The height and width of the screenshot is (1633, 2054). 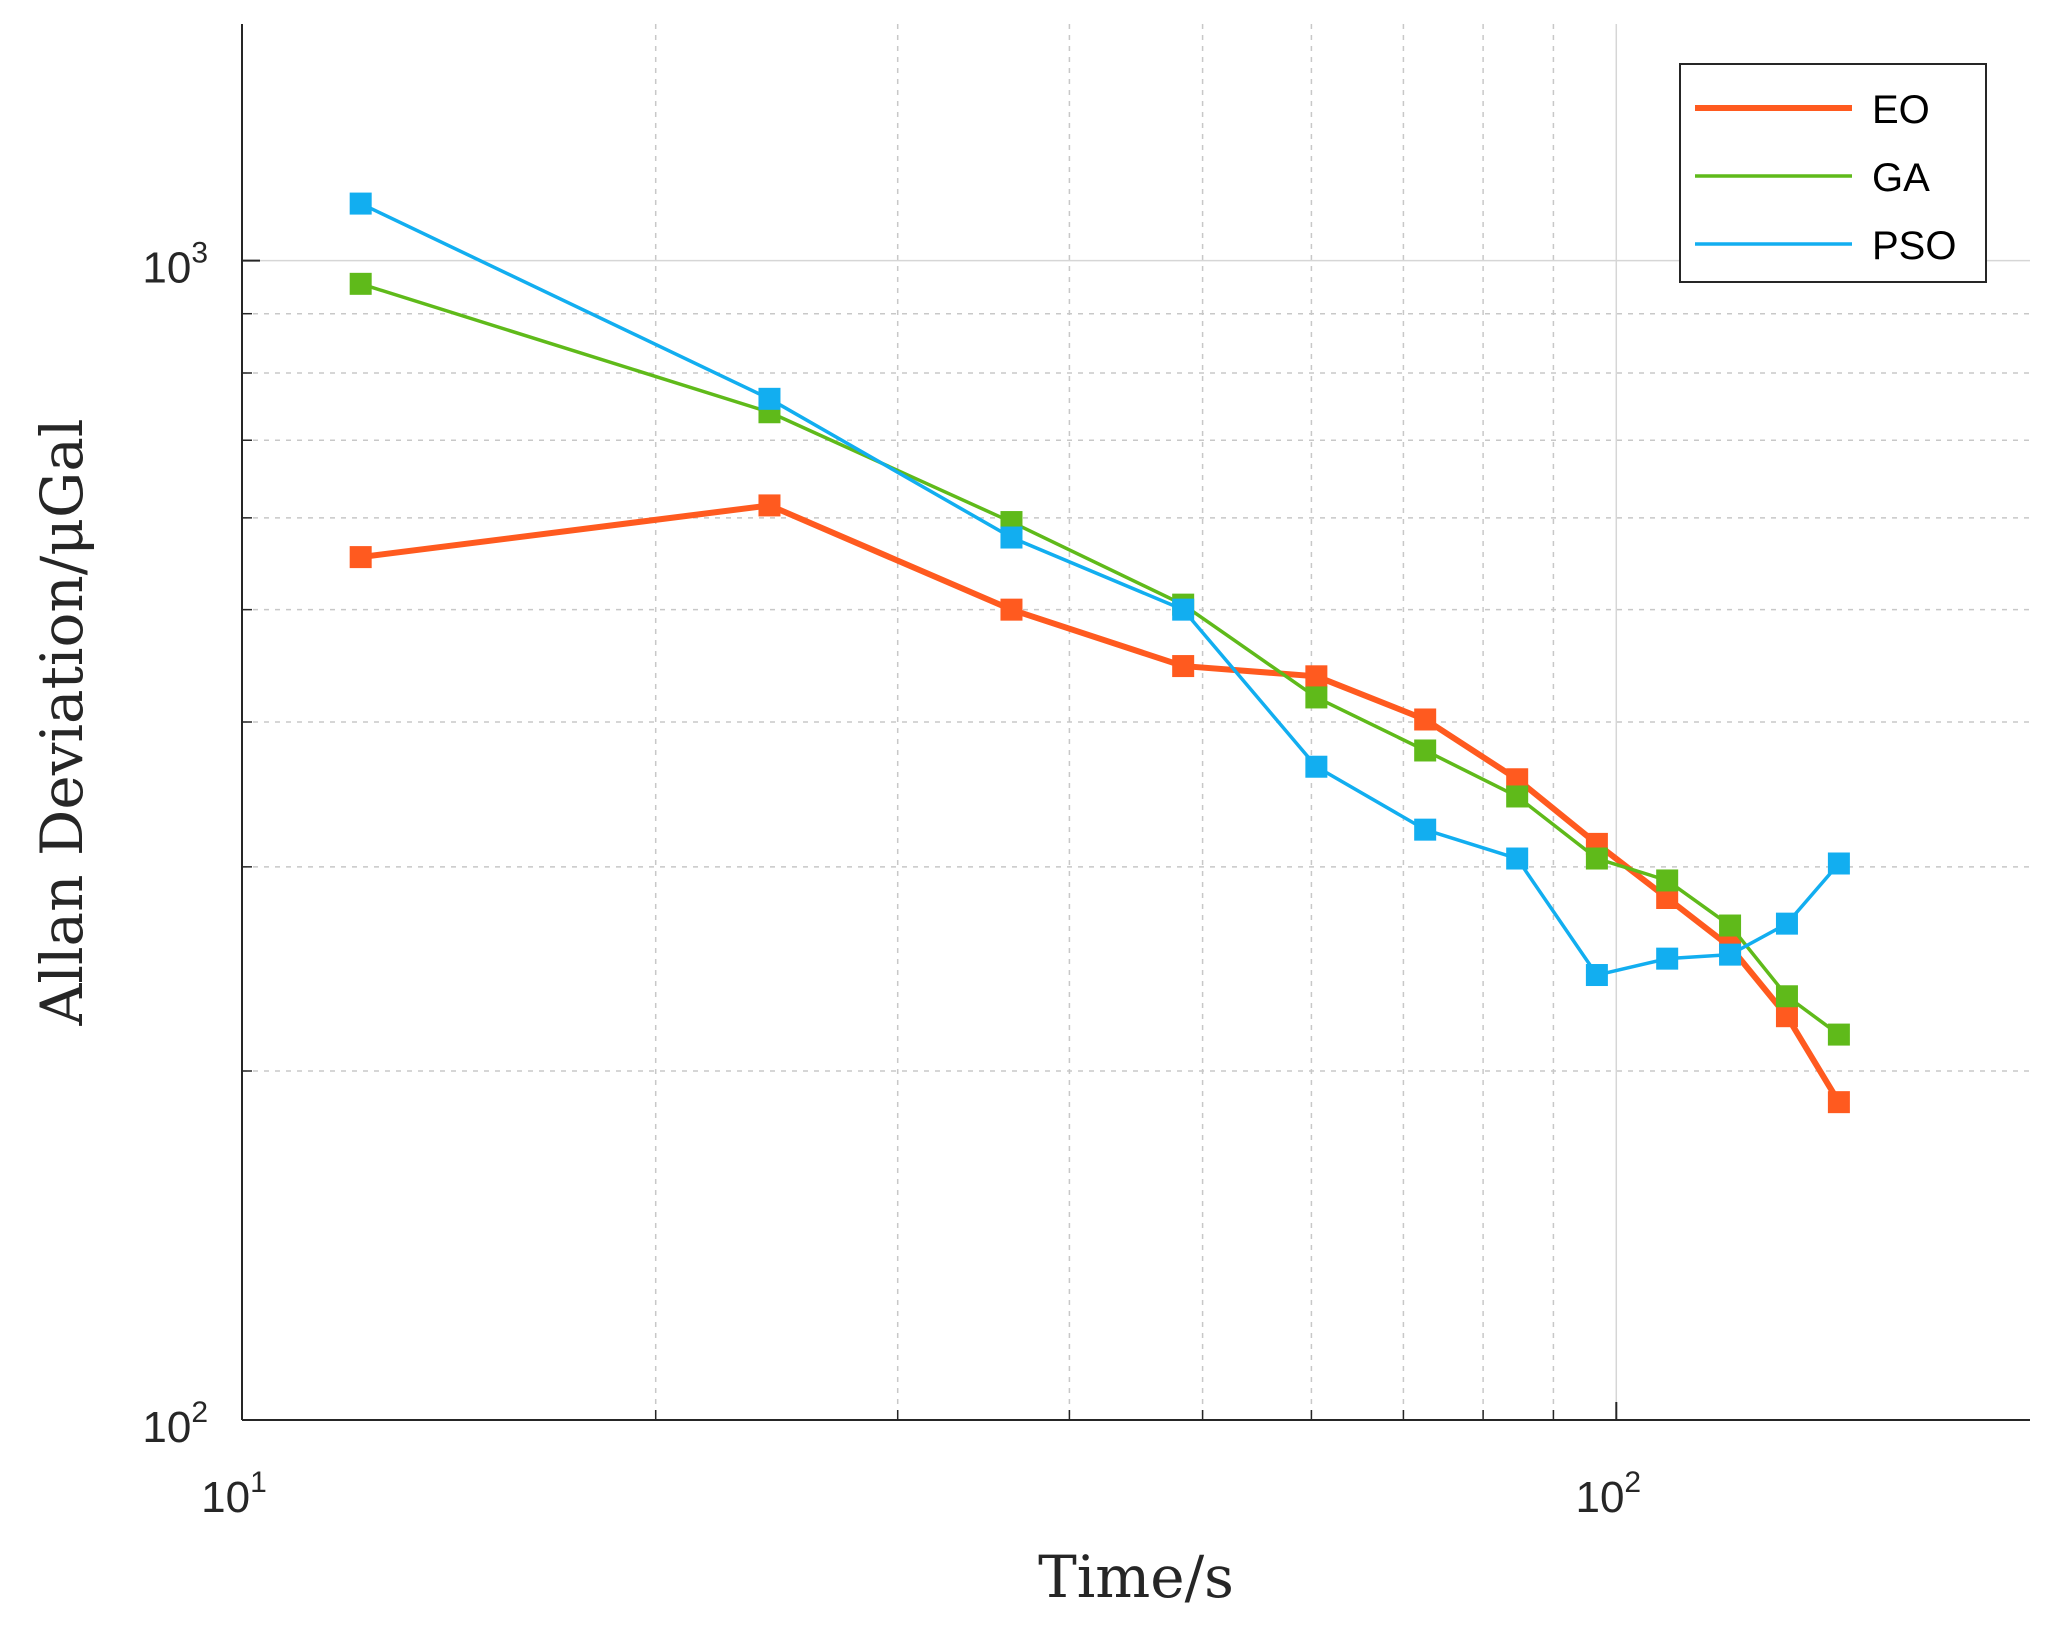 I want to click on x-tick-label: 10², so click(x=1608, y=1494).